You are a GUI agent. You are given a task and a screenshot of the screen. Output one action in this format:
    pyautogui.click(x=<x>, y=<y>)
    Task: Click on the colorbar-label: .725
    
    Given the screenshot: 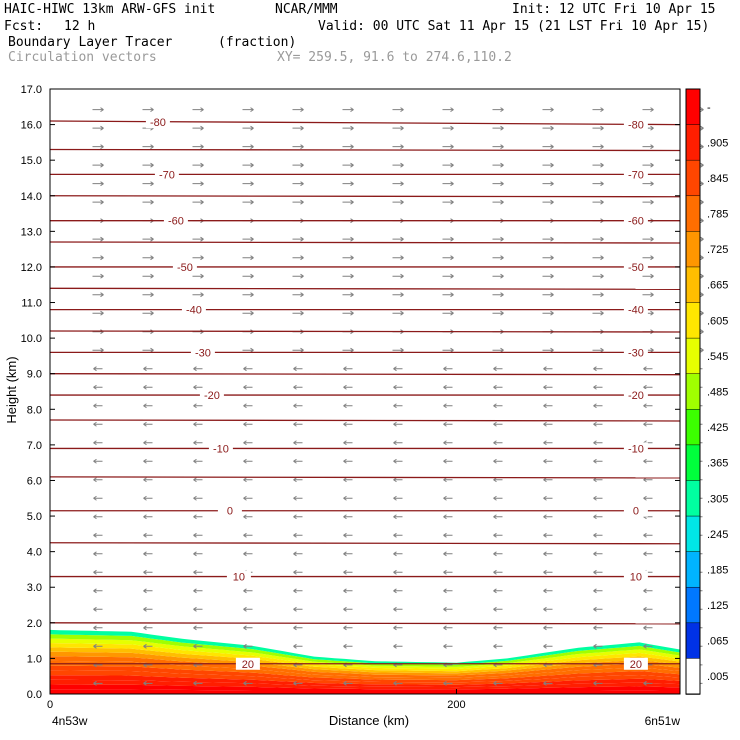 What is the action you would take?
    pyautogui.click(x=717, y=250)
    